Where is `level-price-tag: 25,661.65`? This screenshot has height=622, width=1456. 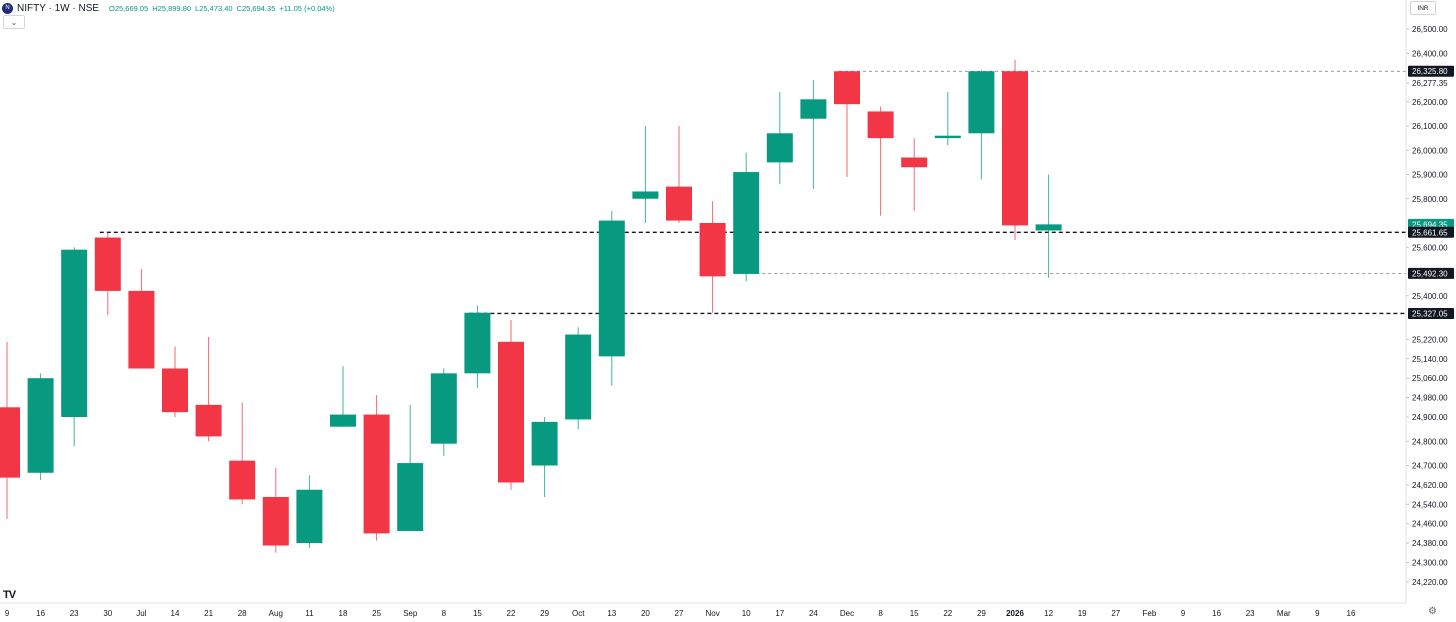 level-price-tag: 25,661.65 is located at coordinates (1430, 232).